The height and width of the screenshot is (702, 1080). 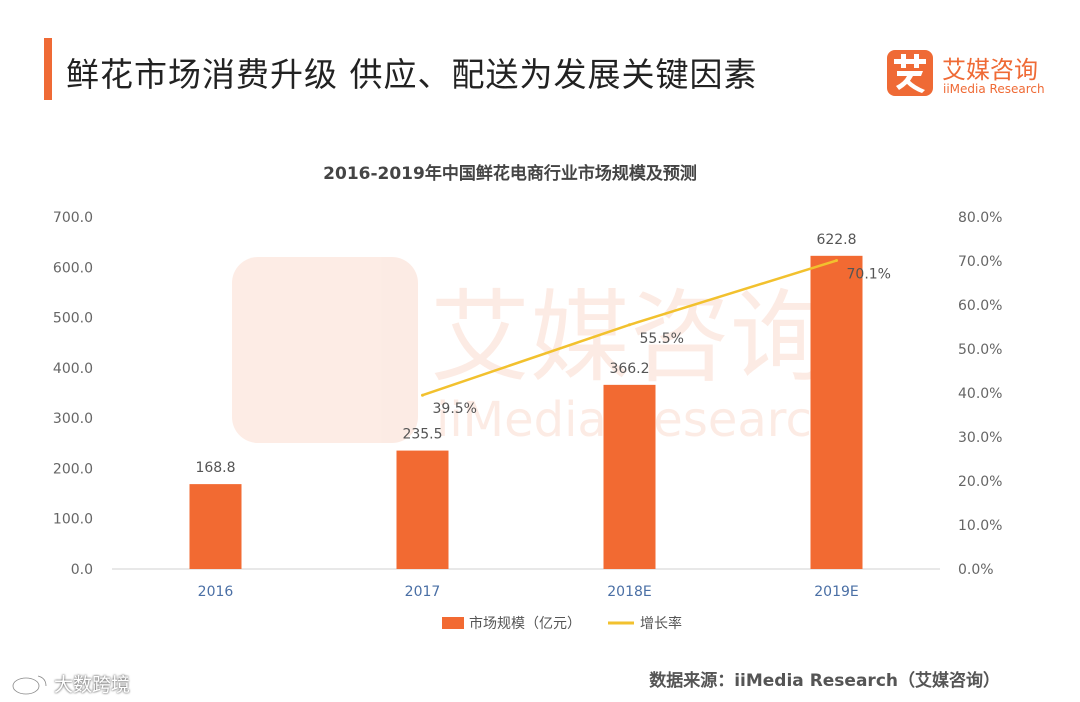 I want to click on bar-value-label: 622.8, so click(x=836, y=240).